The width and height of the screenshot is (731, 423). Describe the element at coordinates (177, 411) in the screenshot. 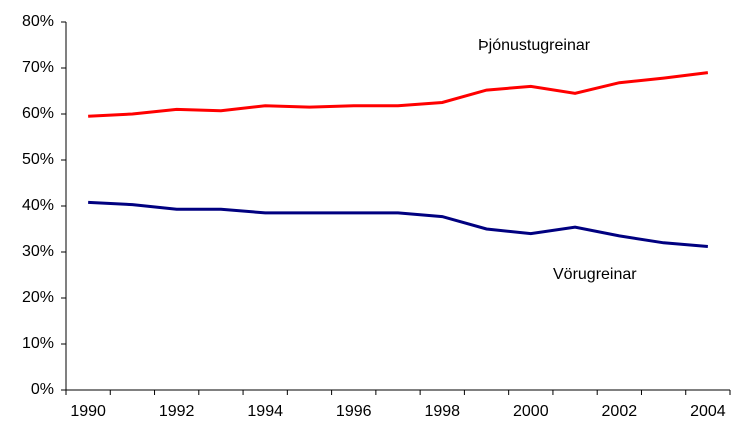

I see `x-tick-label: 1992` at that location.